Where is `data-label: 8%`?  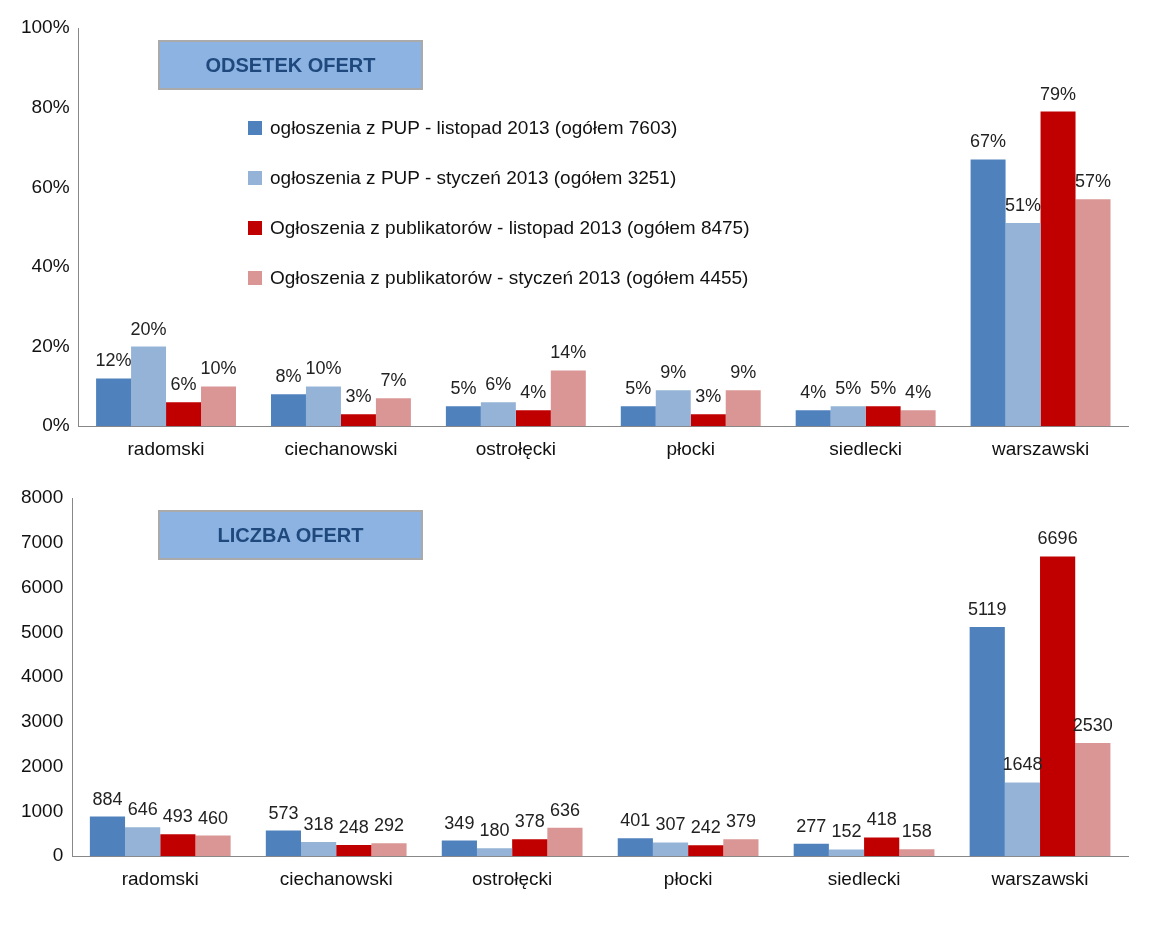
data-label: 8% is located at coordinates (288, 376).